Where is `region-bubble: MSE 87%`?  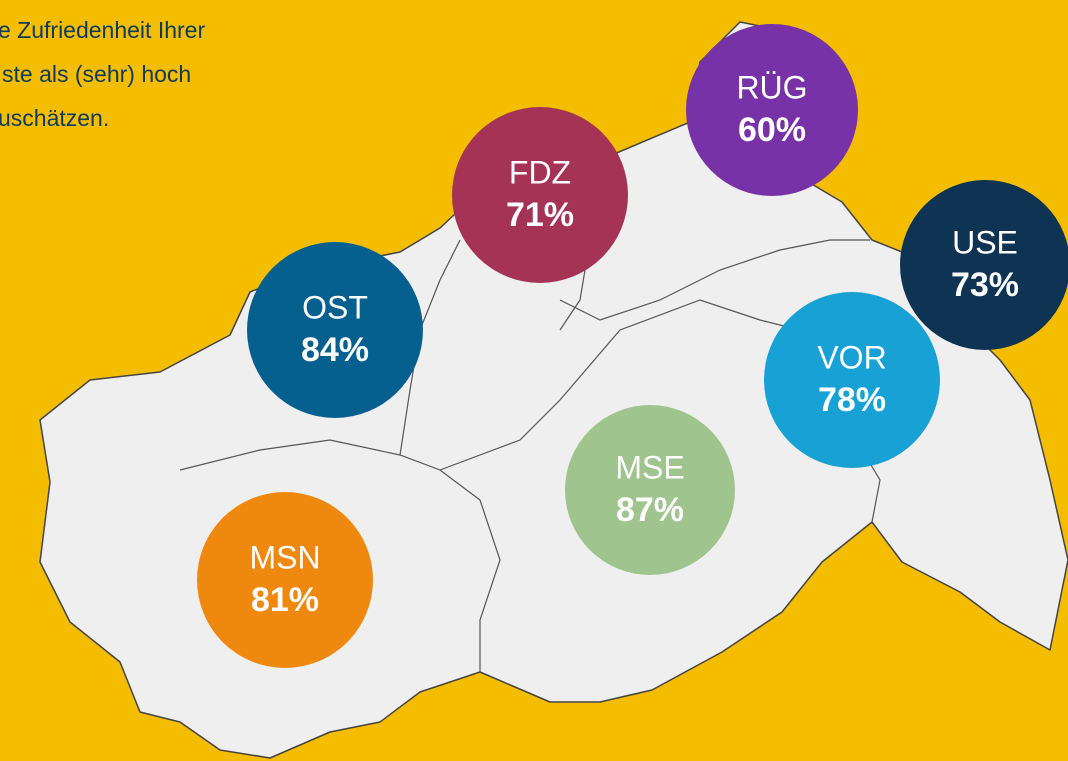 region-bubble: MSE 87% is located at coordinates (650, 490).